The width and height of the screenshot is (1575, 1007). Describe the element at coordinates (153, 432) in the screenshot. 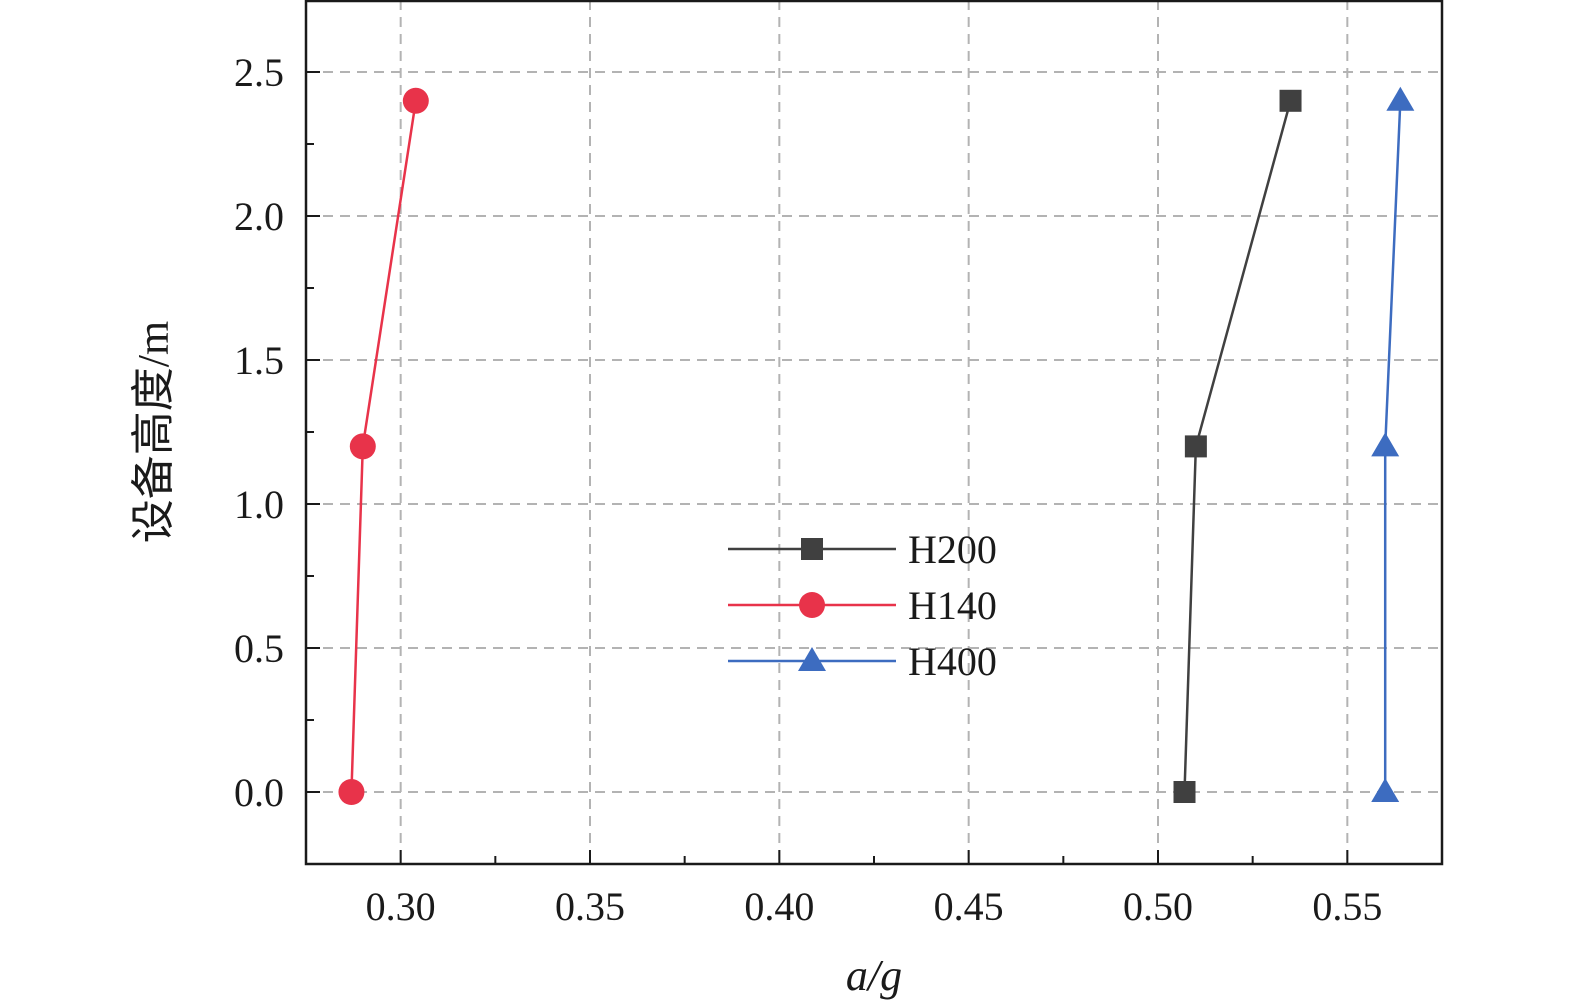

I see `y-axis-title: 设备高度/m` at that location.